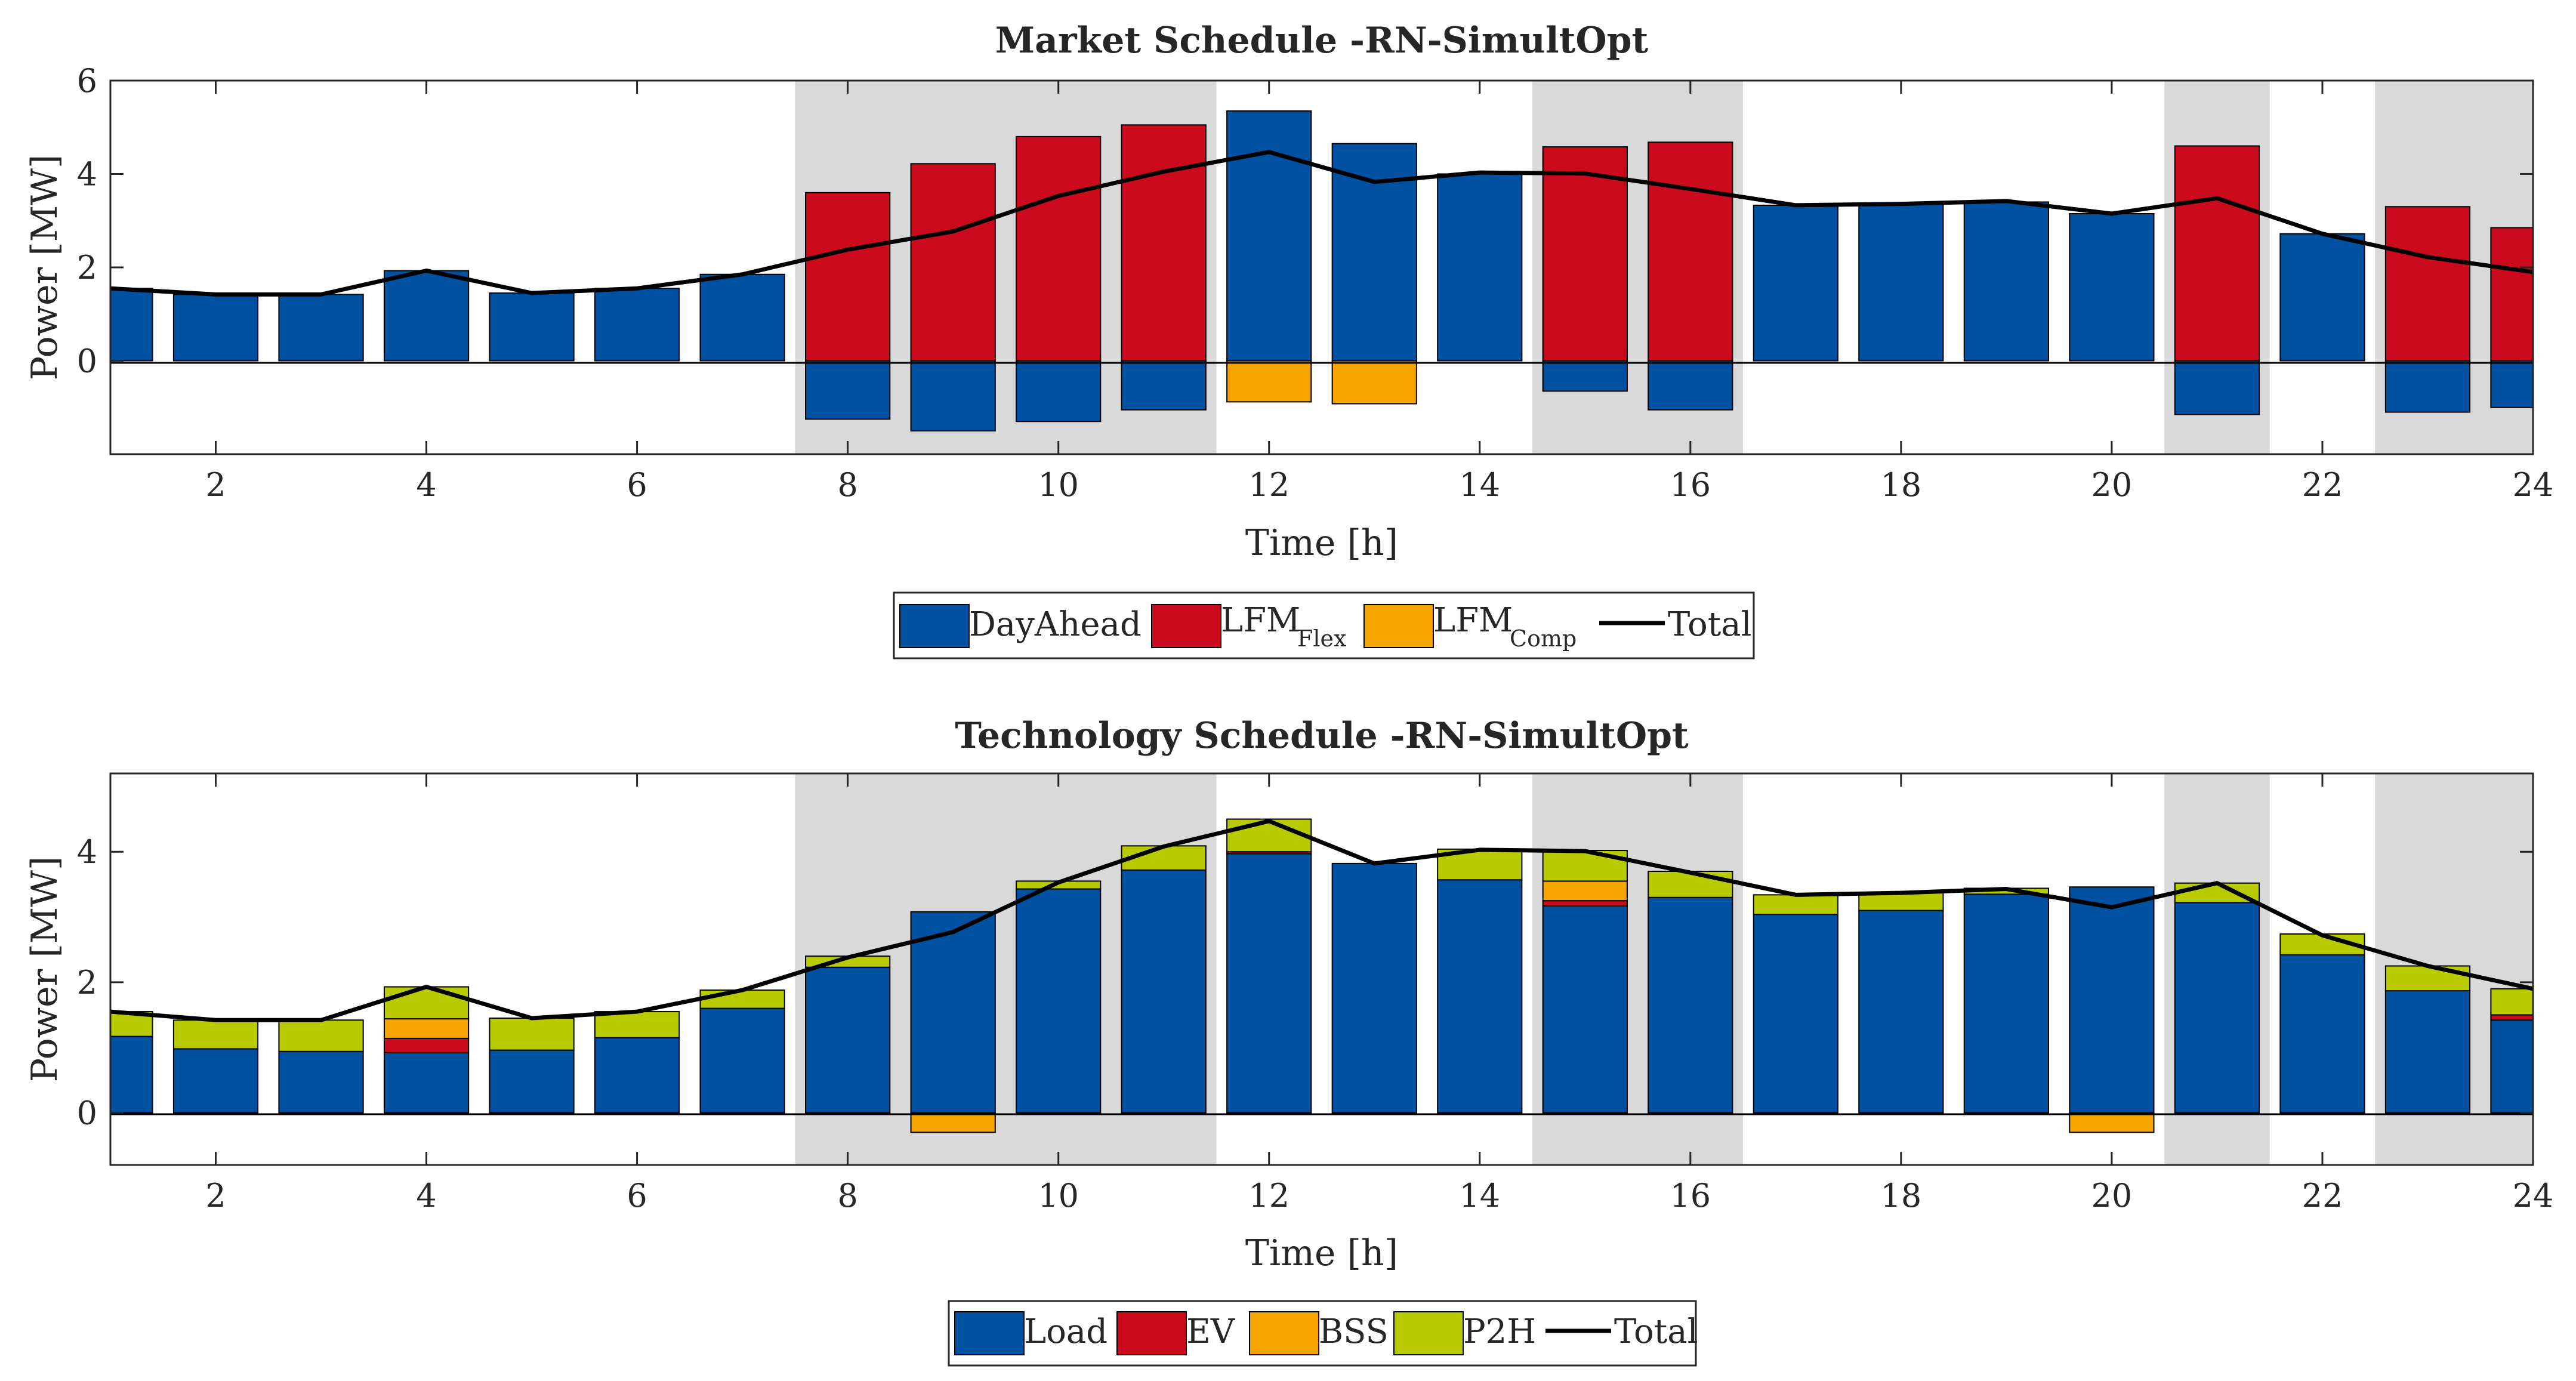  Describe the element at coordinates (45, 268) in the screenshot. I see `market-y-axis-label: Power [MW]` at that location.